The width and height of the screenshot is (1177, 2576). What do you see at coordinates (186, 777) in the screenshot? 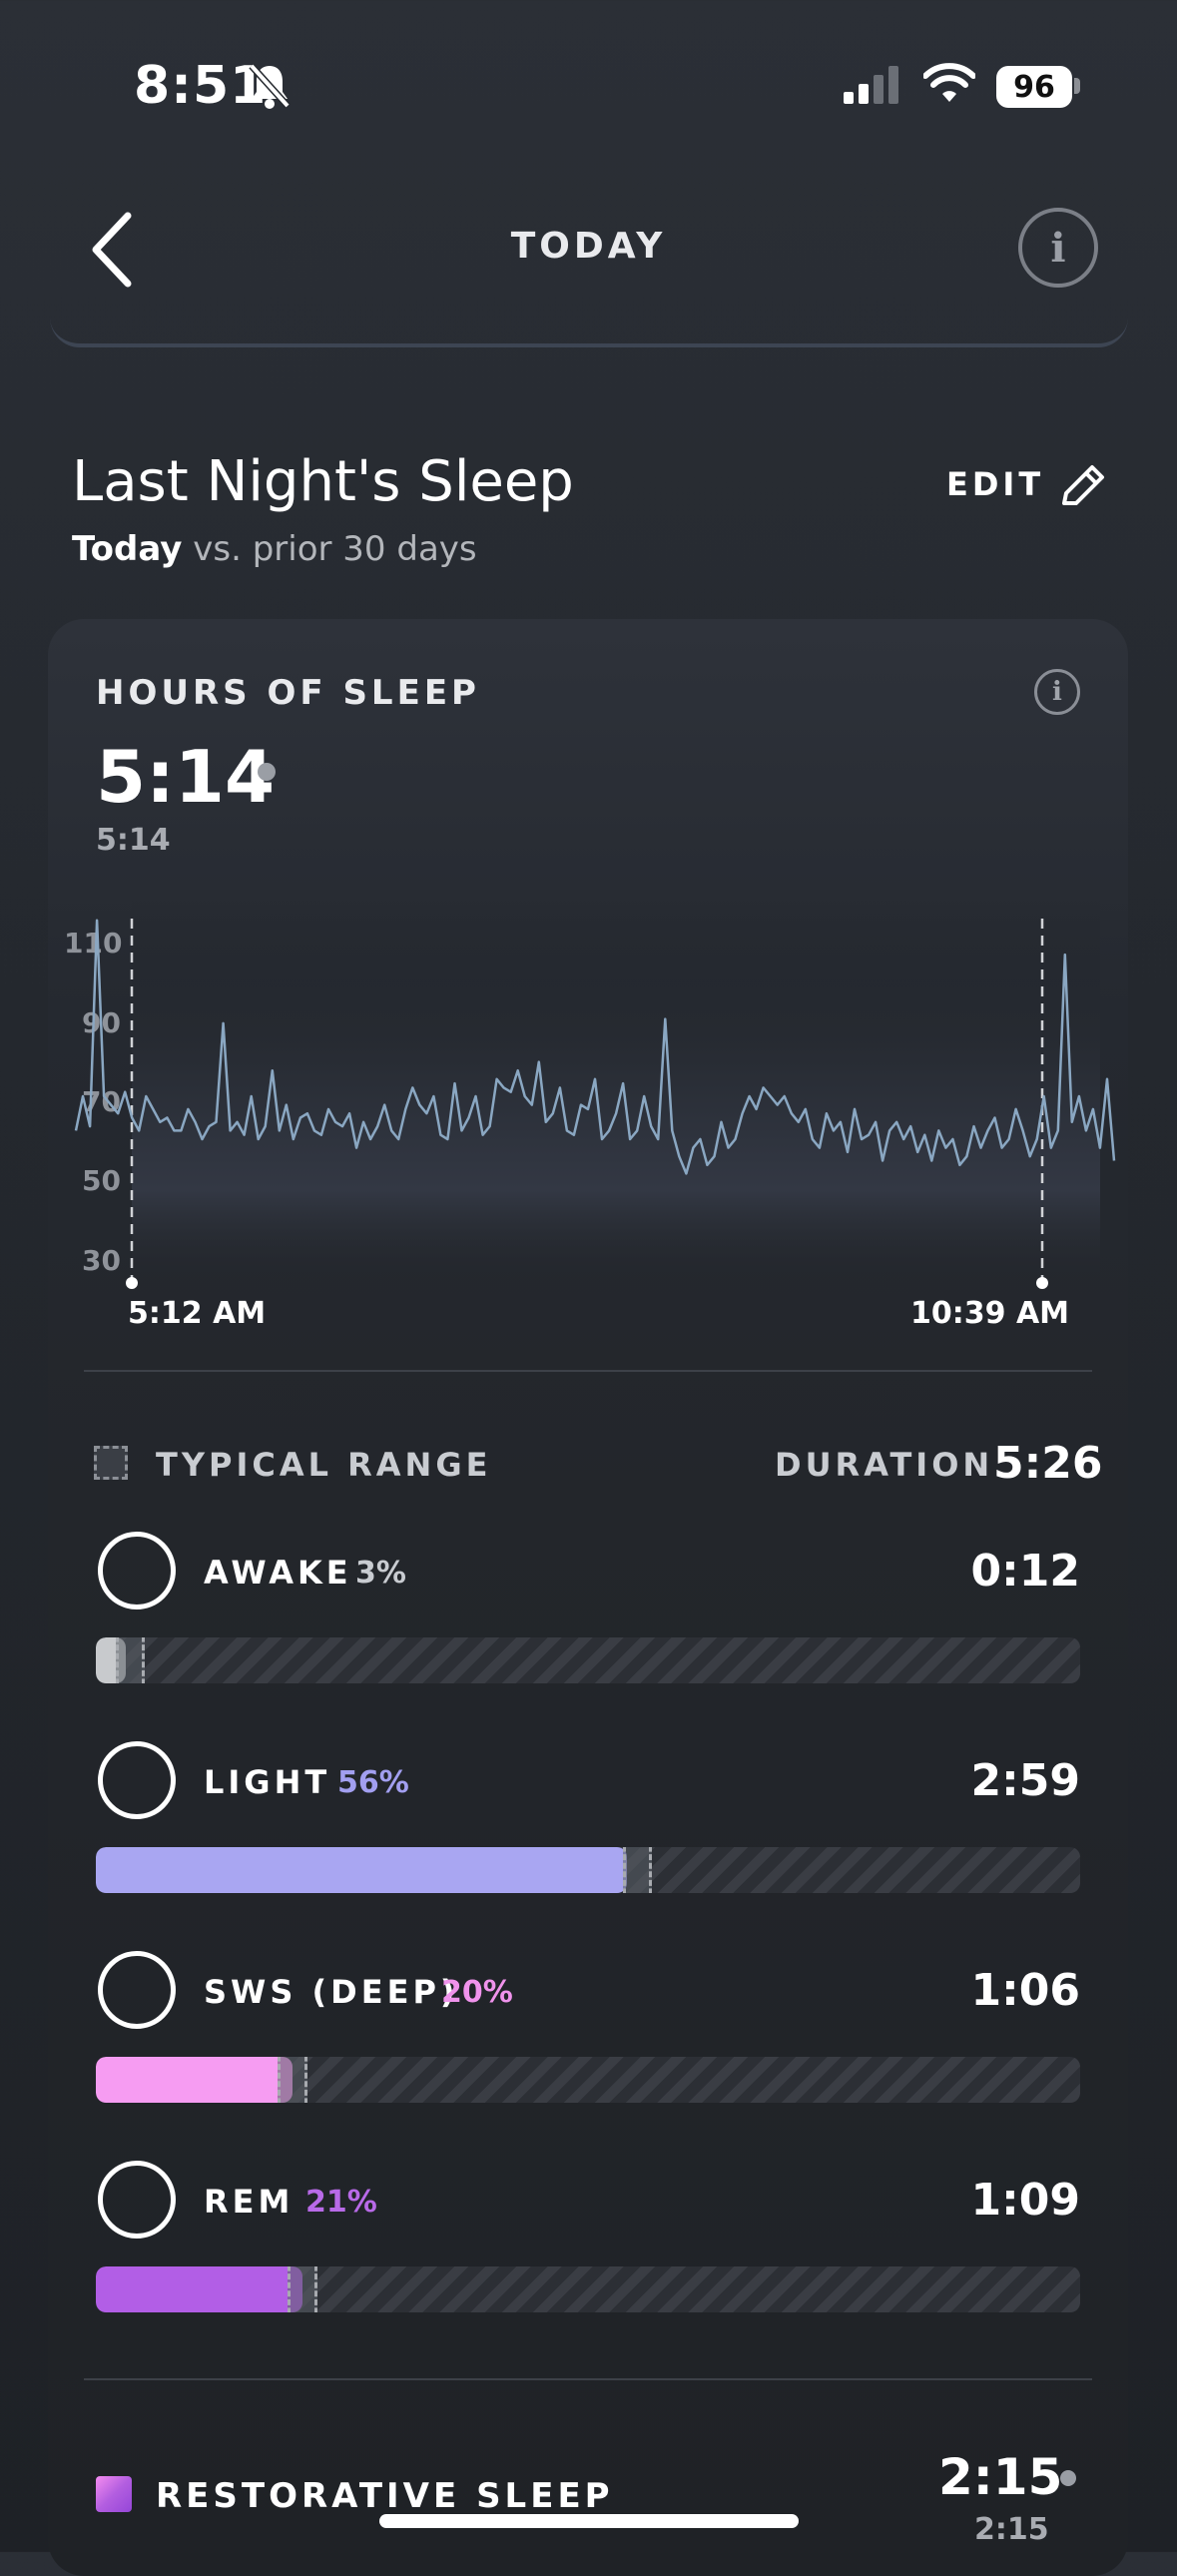
I see `hours-of-sleep-value: 5:14` at bounding box center [186, 777].